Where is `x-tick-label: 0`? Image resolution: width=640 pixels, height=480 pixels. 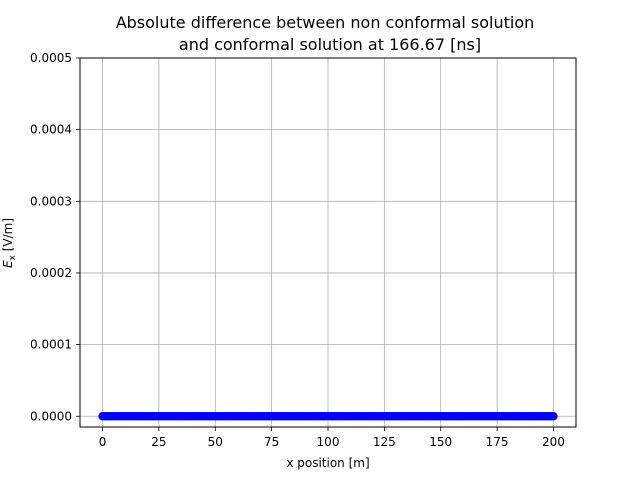
x-tick-label: 0 is located at coordinates (103, 442).